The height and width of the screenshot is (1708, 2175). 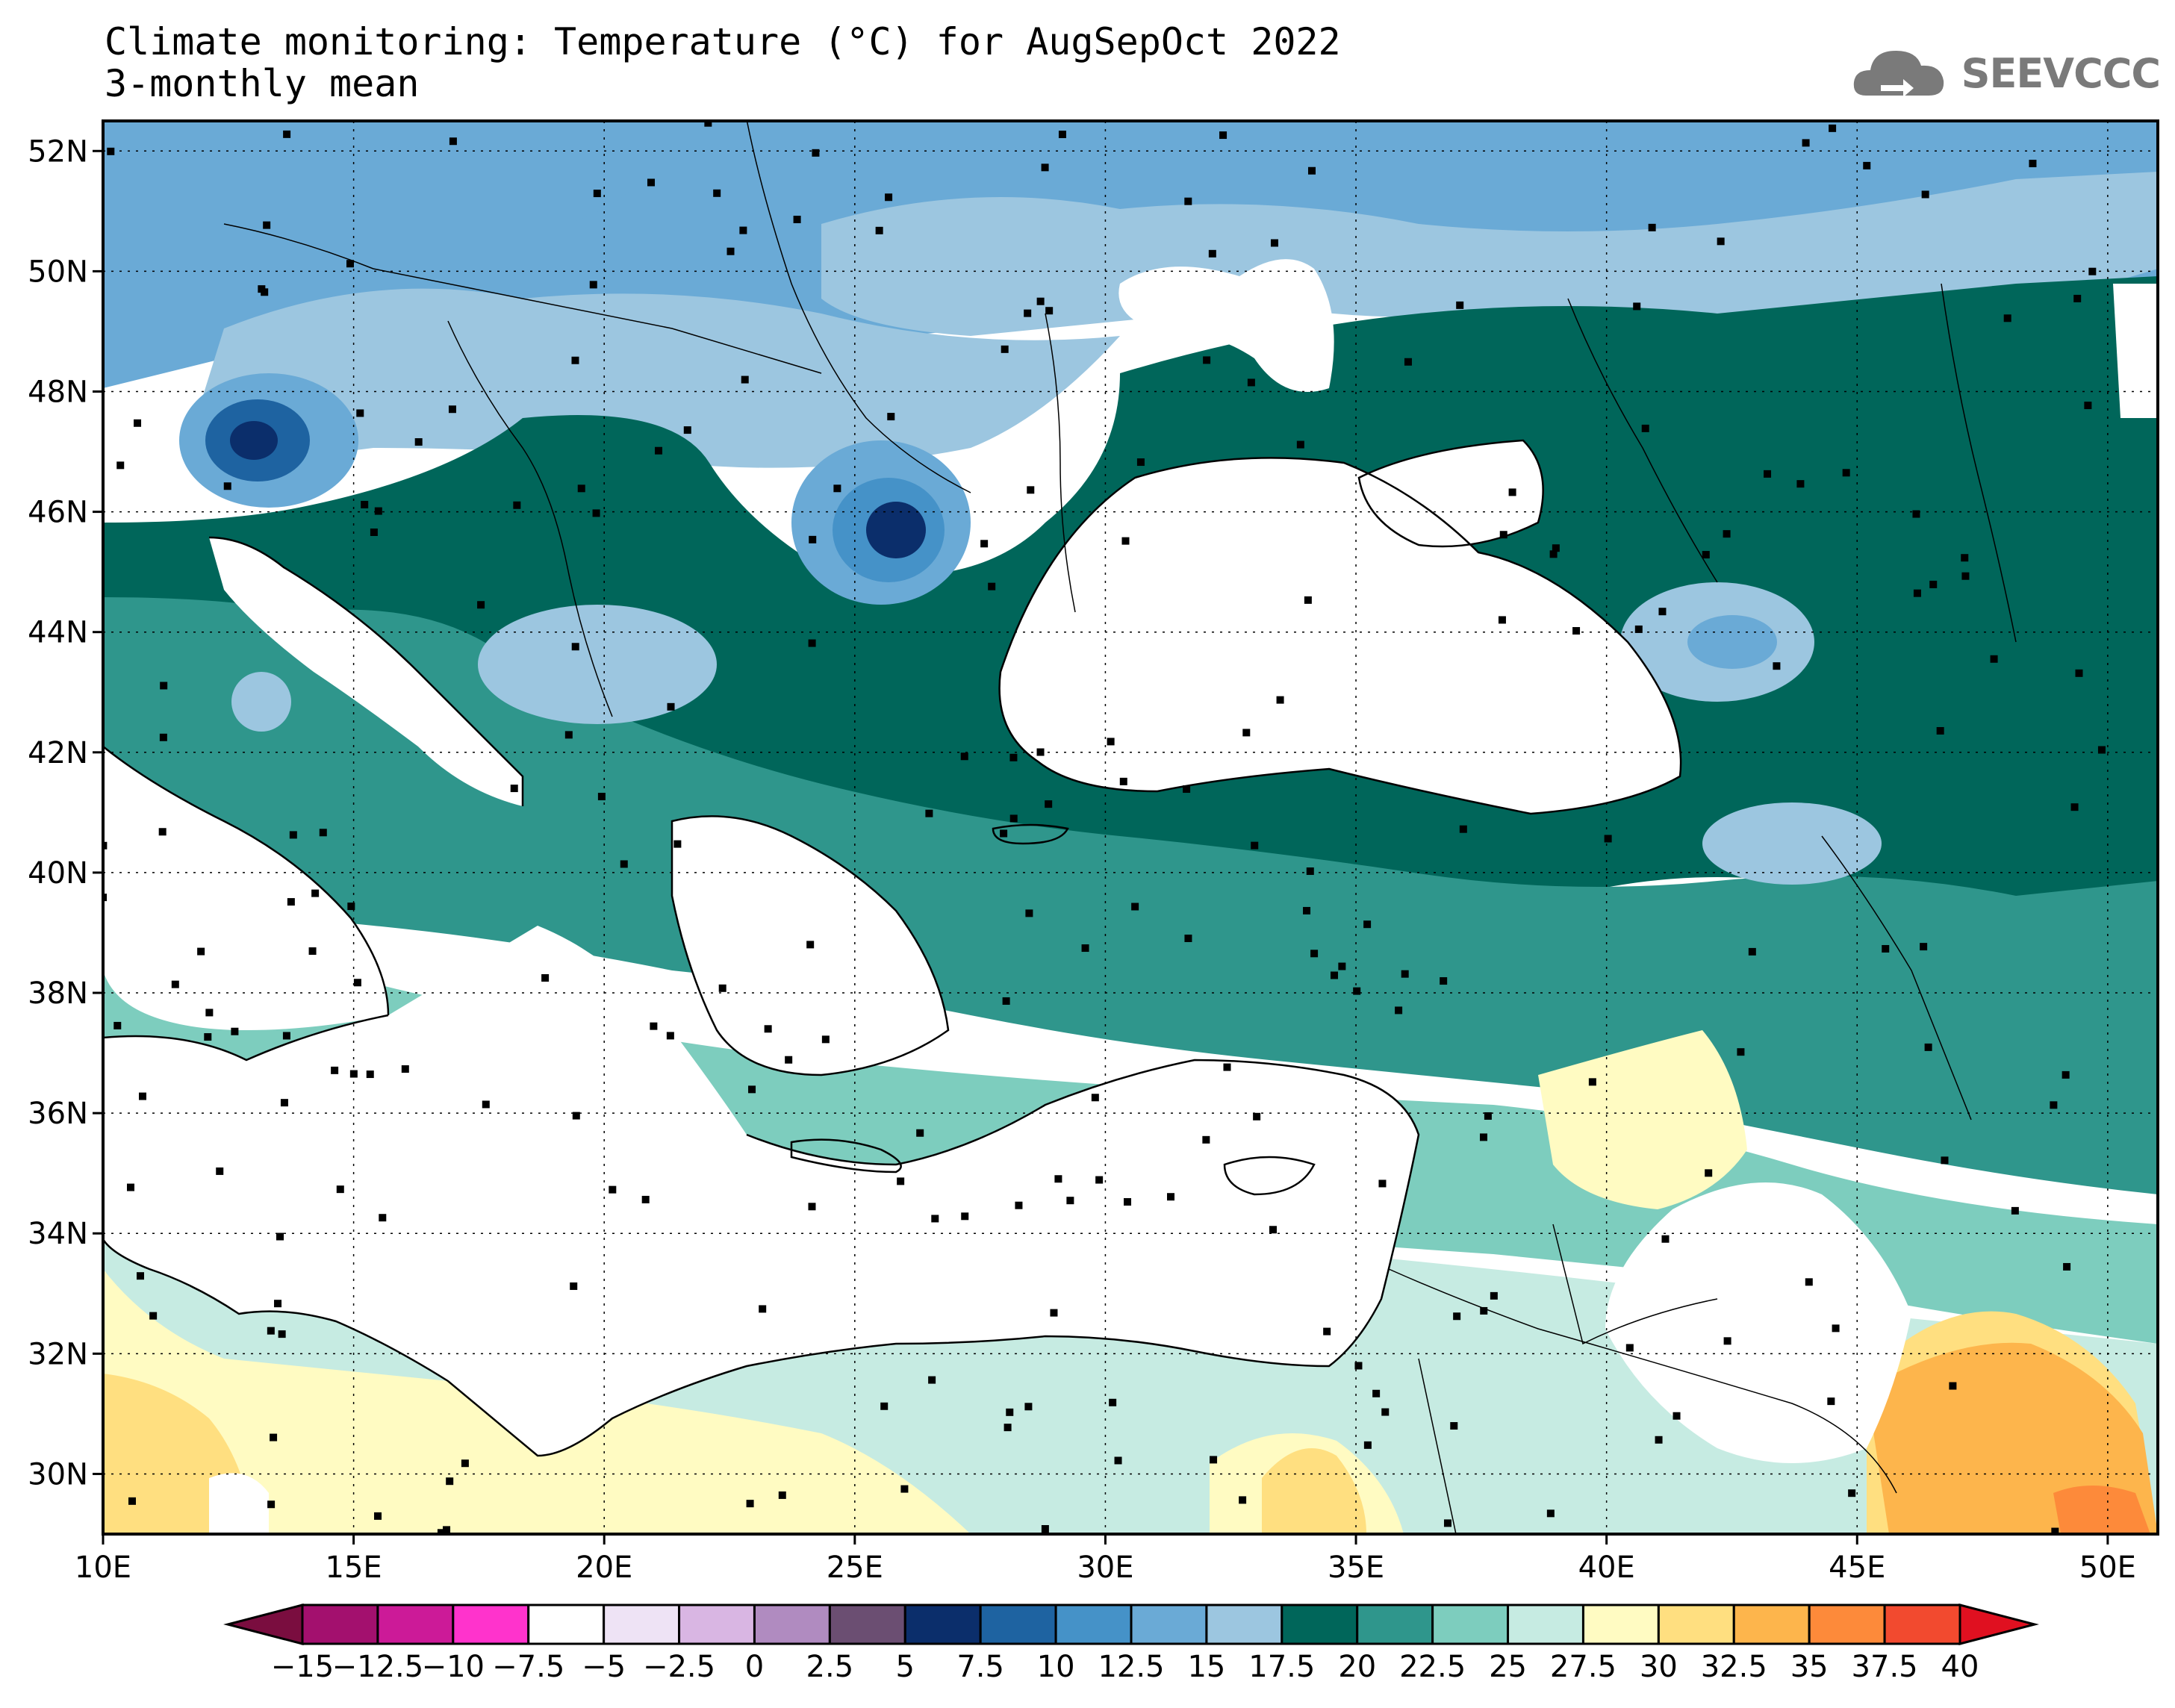 I want to click on colorbar-label: 35, so click(x=1810, y=1667).